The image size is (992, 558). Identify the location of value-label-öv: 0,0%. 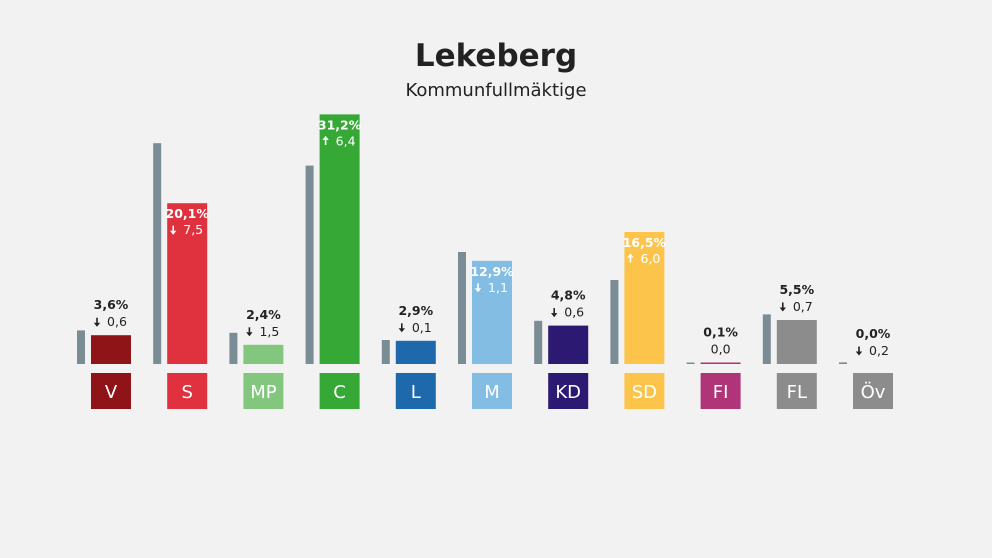
(873, 333).